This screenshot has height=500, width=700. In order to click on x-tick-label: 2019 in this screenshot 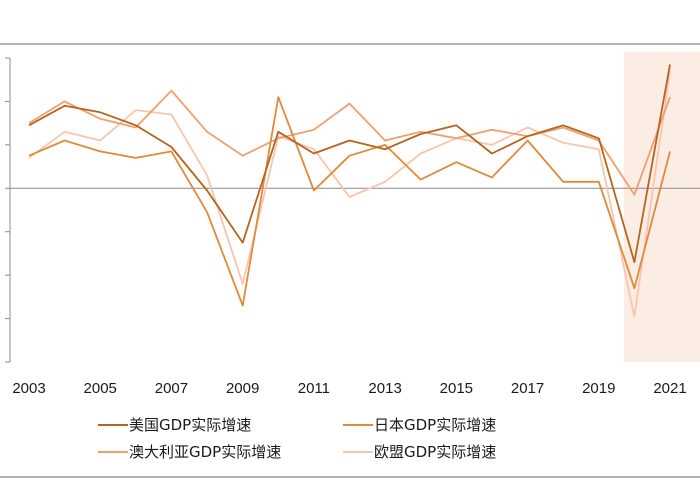, I will do `click(598, 388)`.